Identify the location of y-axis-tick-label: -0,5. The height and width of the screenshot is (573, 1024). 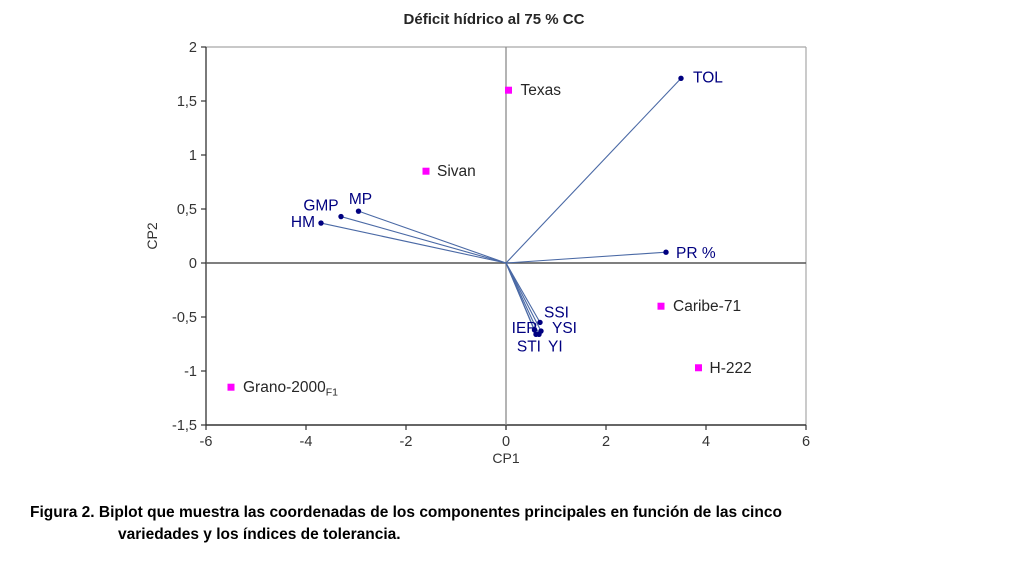
(184, 318).